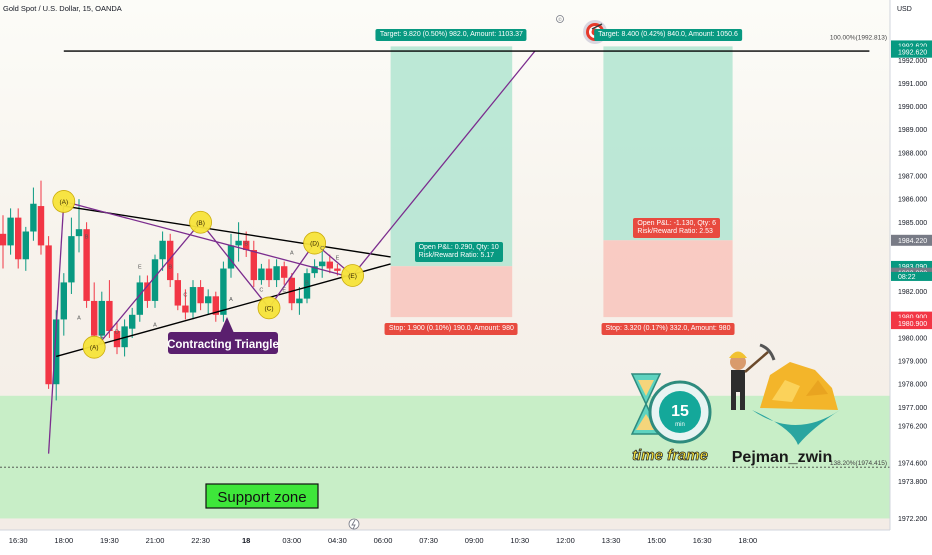 This screenshot has width=932, height=555. I want to click on position-2-pnl-label-line: Risk/Reward Ratio: 2.53, so click(675, 232).